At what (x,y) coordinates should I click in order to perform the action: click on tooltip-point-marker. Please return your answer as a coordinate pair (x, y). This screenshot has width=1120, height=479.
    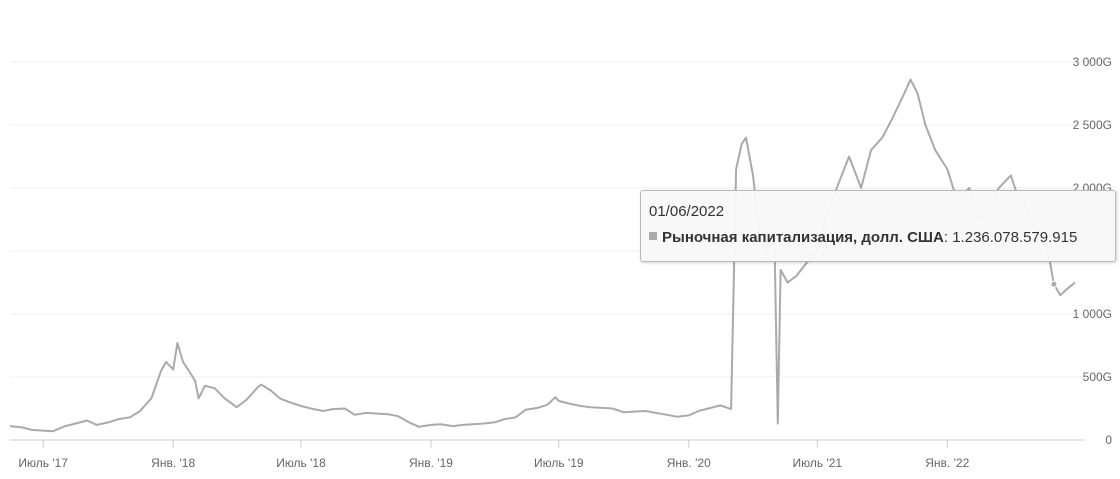
    Looking at the image, I should click on (1054, 284).